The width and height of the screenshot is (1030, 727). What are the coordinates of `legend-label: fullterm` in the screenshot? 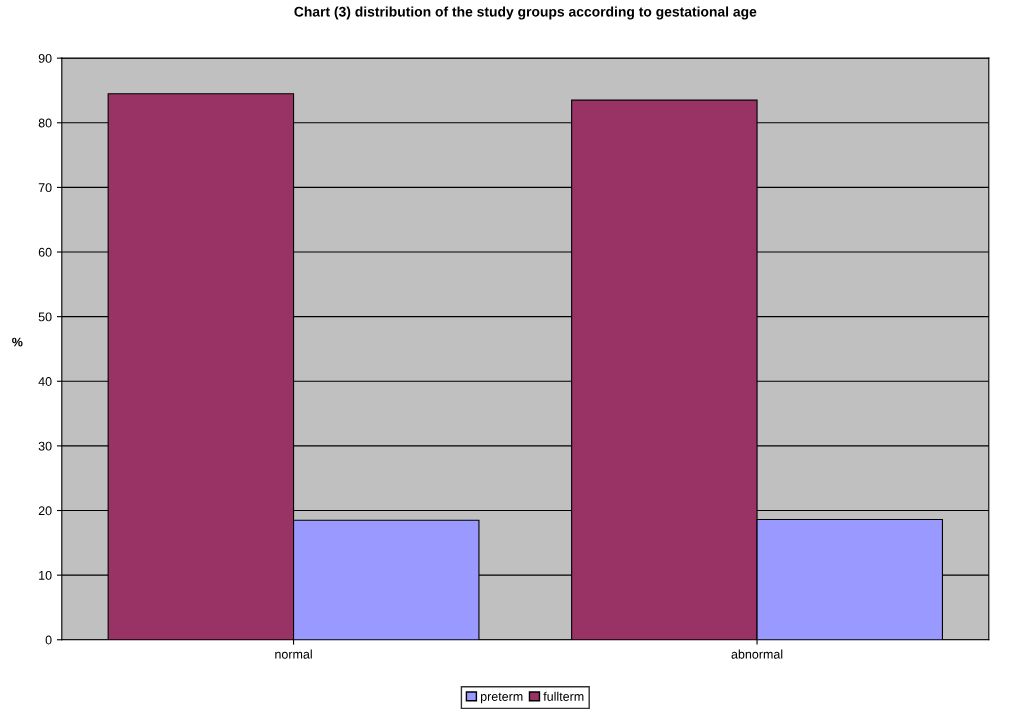 It's located at (563, 696).